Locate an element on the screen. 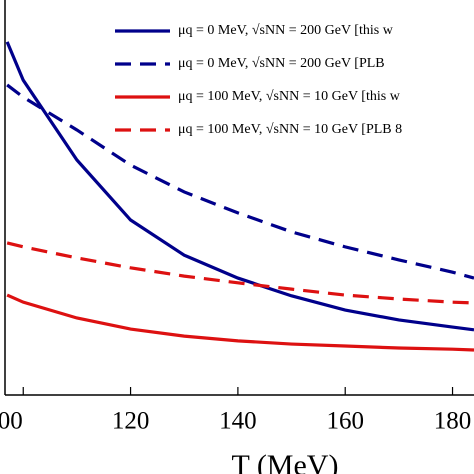  x-tick-label: 140 is located at coordinates (238, 421).